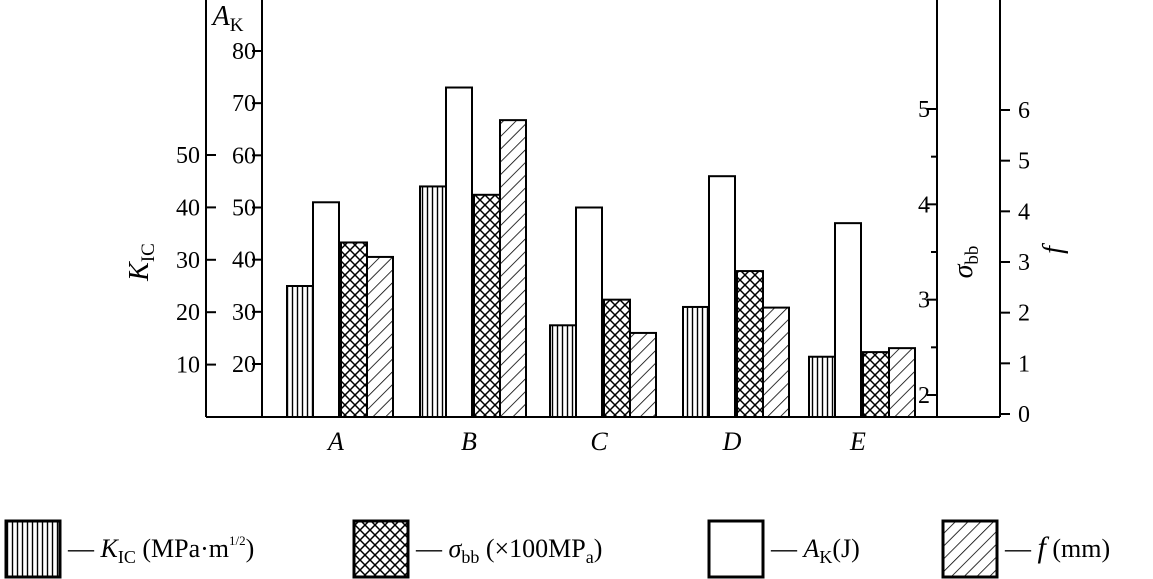 The height and width of the screenshot is (579, 1153). What do you see at coordinates (381, 549) in the screenshot?
I see `legend-swatch-crosshatch` at bounding box center [381, 549].